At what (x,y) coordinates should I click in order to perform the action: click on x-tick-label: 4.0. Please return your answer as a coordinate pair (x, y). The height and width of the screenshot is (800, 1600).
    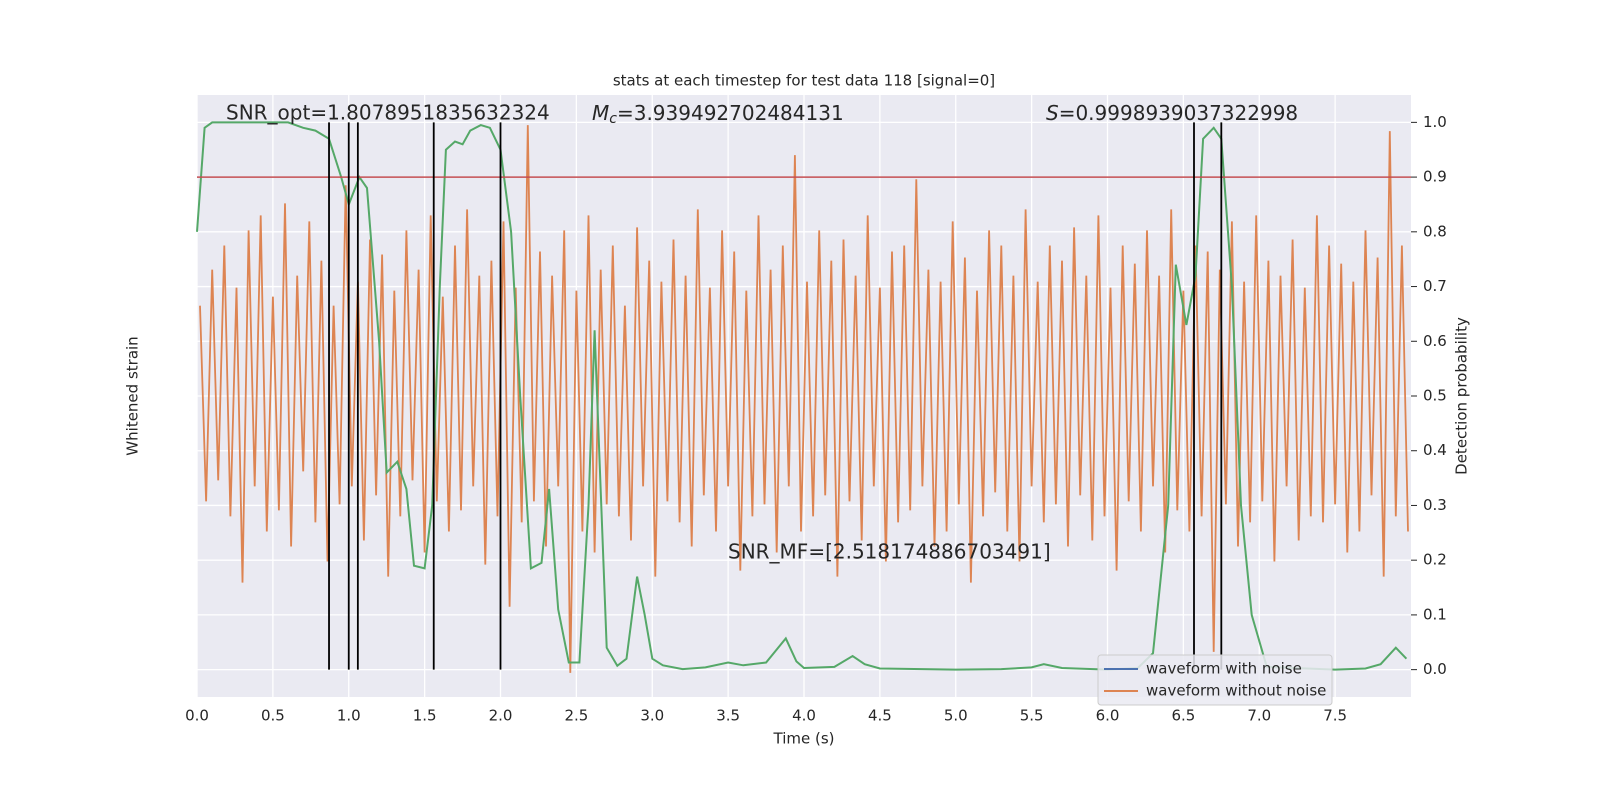
    Looking at the image, I should click on (804, 716).